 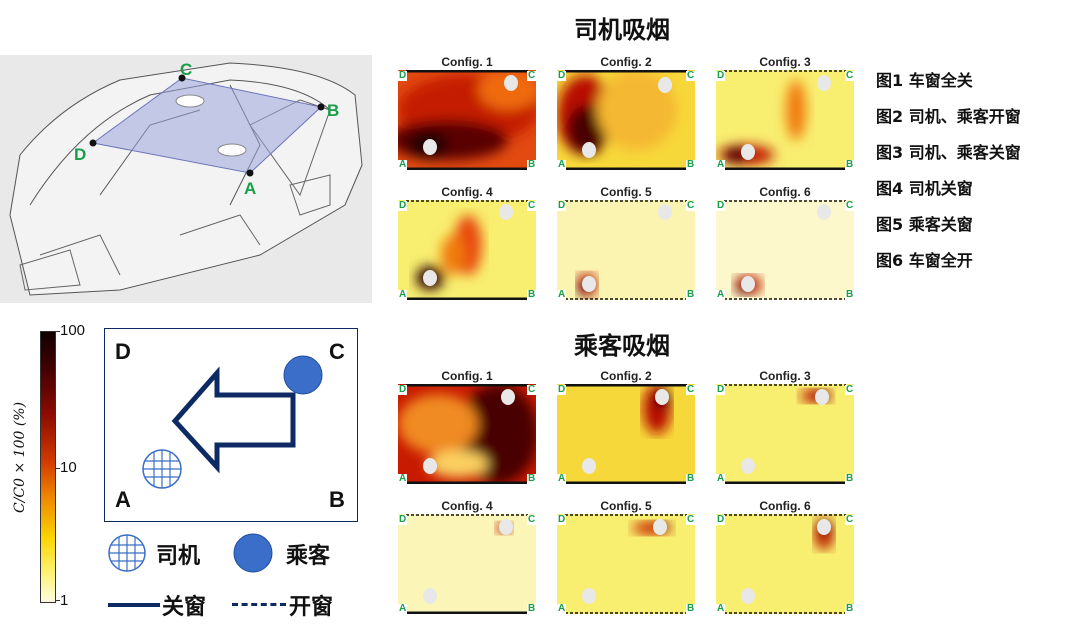 What do you see at coordinates (20, 457) in the screenshot?
I see `colorbar-label: C/C0 × 100 (%)` at bounding box center [20, 457].